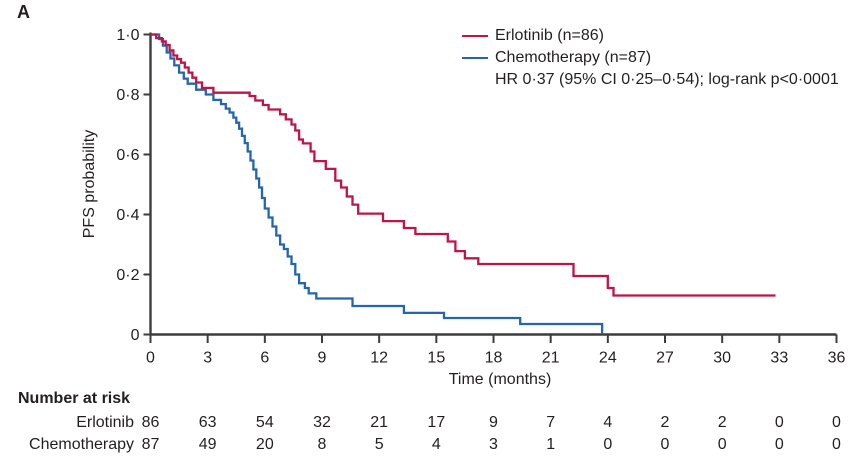 Image resolution: width=861 pixels, height=467 pixels. What do you see at coordinates (322, 358) in the screenshot?
I see `x-tick-label: 9` at bounding box center [322, 358].